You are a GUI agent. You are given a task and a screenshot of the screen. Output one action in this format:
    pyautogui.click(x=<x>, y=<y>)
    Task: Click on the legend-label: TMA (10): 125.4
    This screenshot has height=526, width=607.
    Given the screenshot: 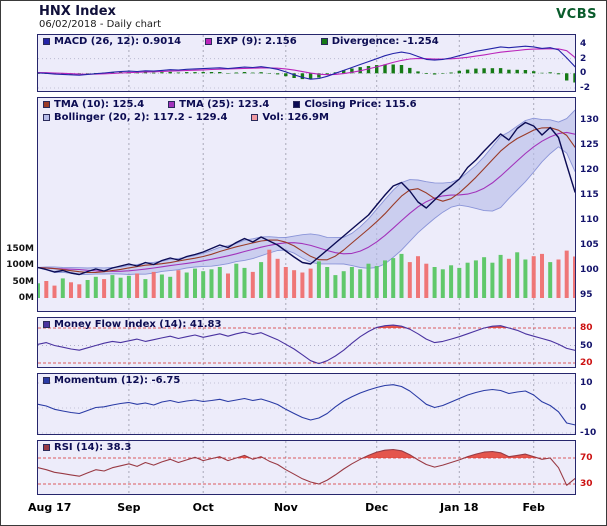 What is the action you would take?
    pyautogui.click(x=99, y=104)
    